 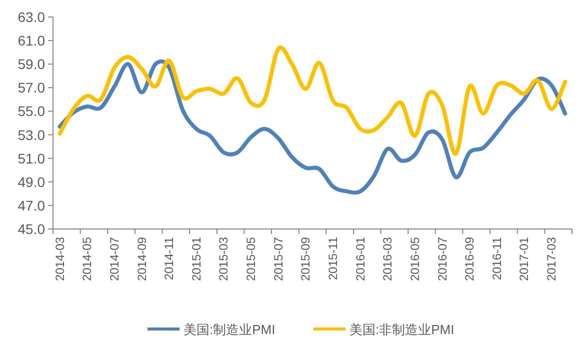 I want to click on x-tick-label: 2016-11, so click(x=497, y=258).